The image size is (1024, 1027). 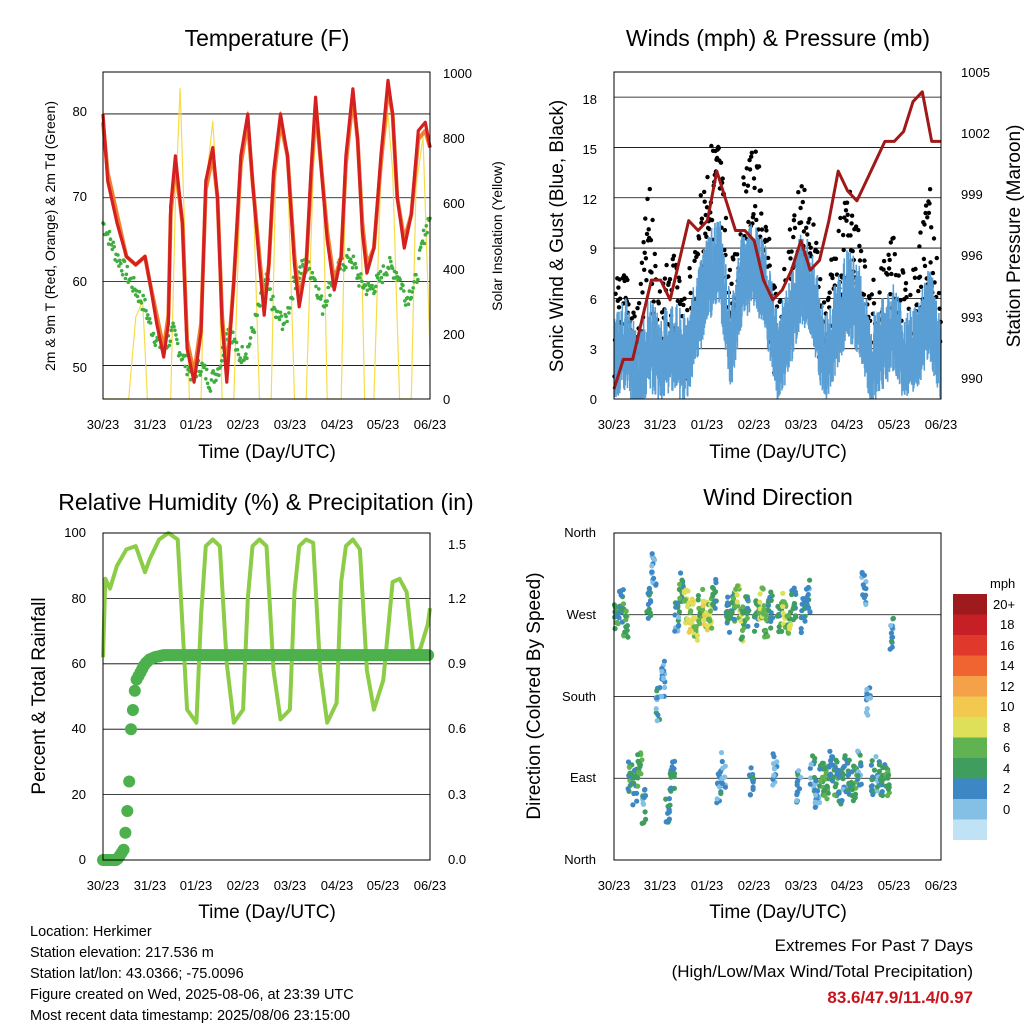 What do you see at coordinates (430, 424) in the screenshot?
I see `temperature-x-tick: 06/23` at bounding box center [430, 424].